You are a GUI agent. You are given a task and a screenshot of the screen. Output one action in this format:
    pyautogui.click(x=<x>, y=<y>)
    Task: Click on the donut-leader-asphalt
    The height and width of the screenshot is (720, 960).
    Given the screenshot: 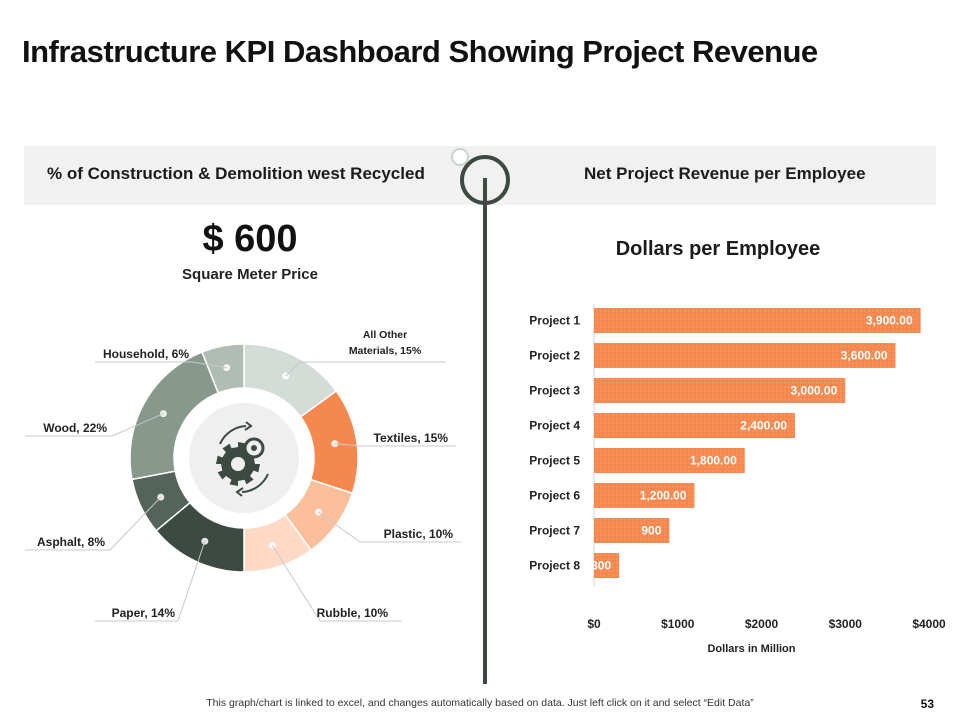 What is the action you would take?
    pyautogui.click(x=135, y=523)
    